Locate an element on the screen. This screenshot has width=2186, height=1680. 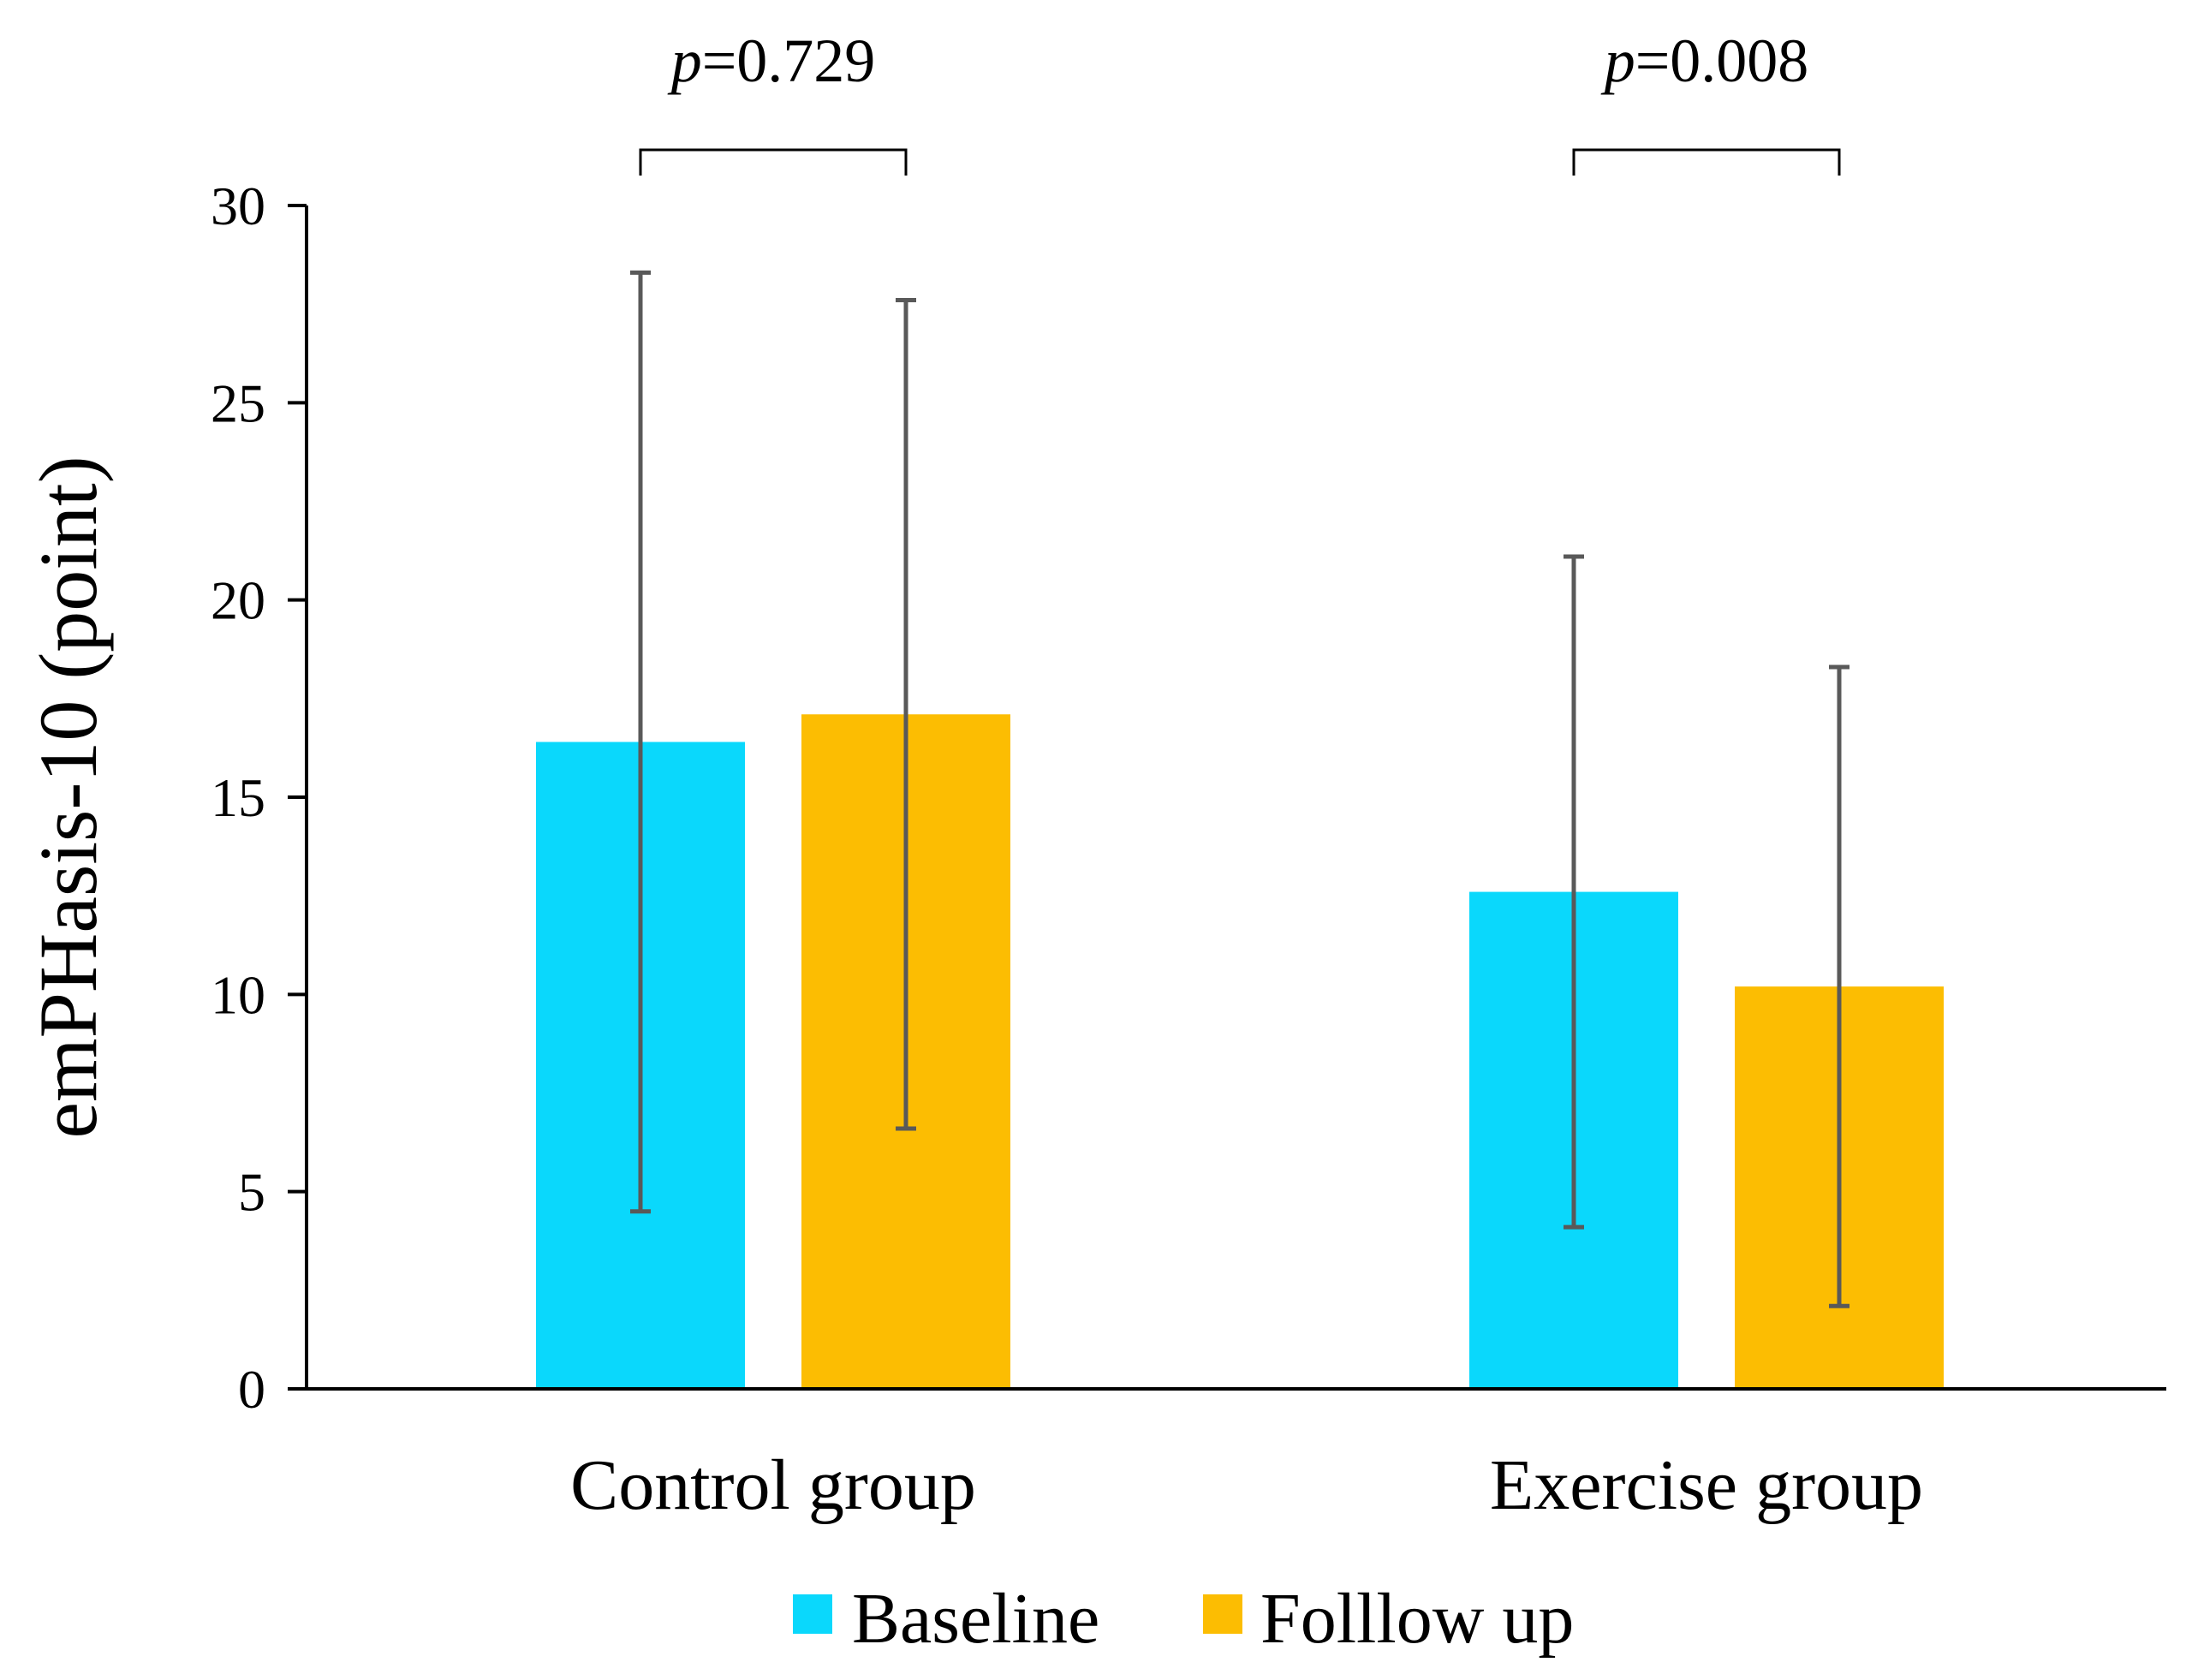
legend-label: Folllow up is located at coordinates (1417, 1619).